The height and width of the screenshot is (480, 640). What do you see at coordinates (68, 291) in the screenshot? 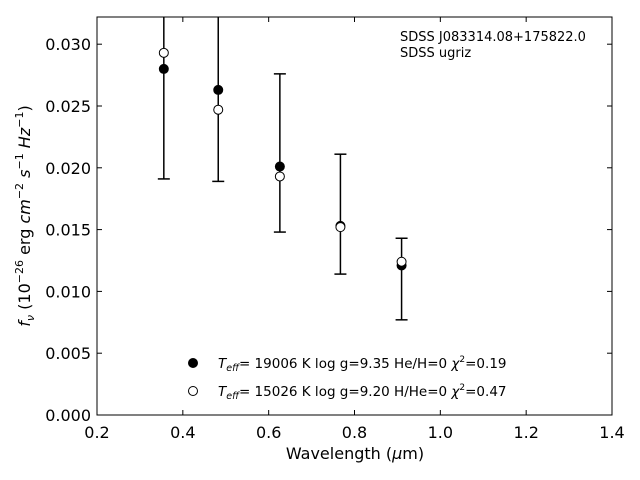
I see `y-tick-label: 0.010` at bounding box center [68, 291].